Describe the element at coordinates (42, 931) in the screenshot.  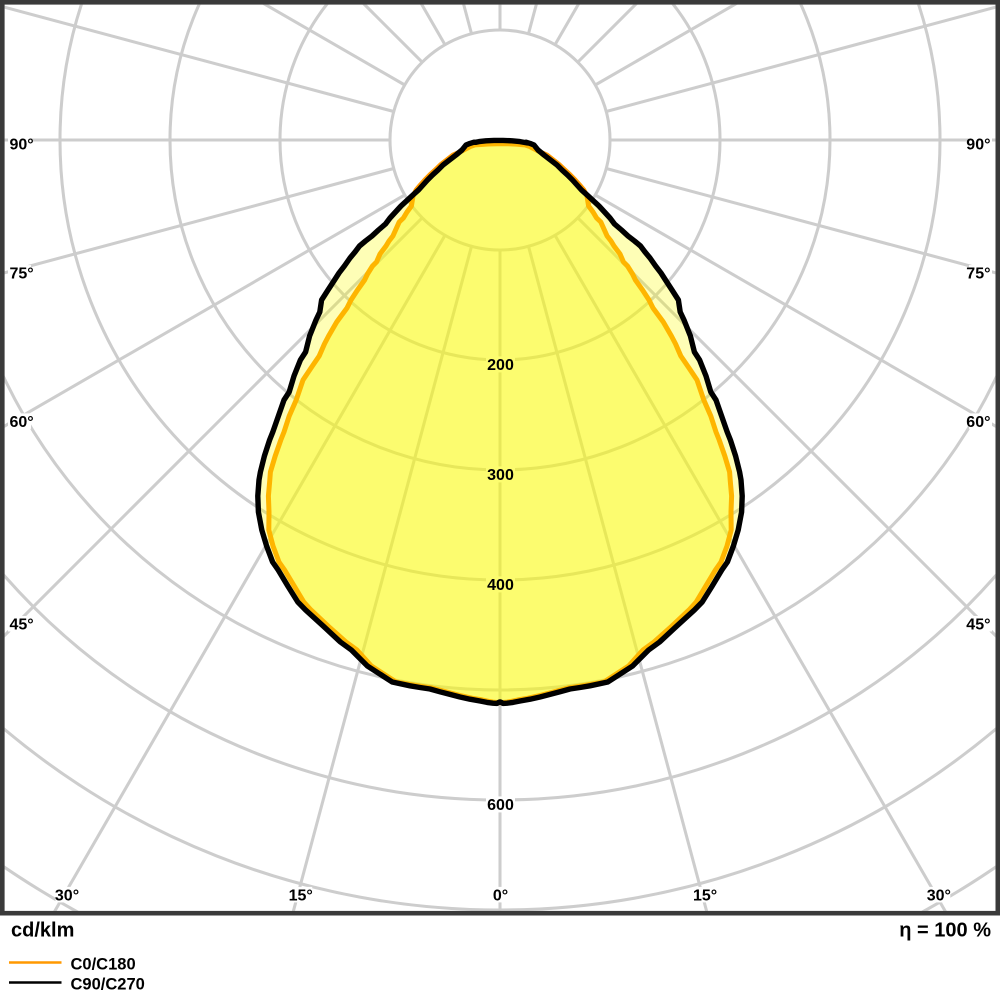
I see `svg-text: cd/klm` at that location.